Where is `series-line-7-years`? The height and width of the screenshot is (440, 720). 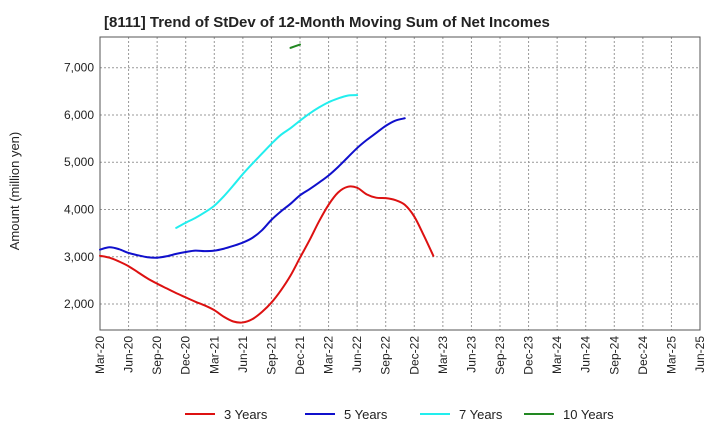
series-line-7-years is located at coordinates (267, 161).